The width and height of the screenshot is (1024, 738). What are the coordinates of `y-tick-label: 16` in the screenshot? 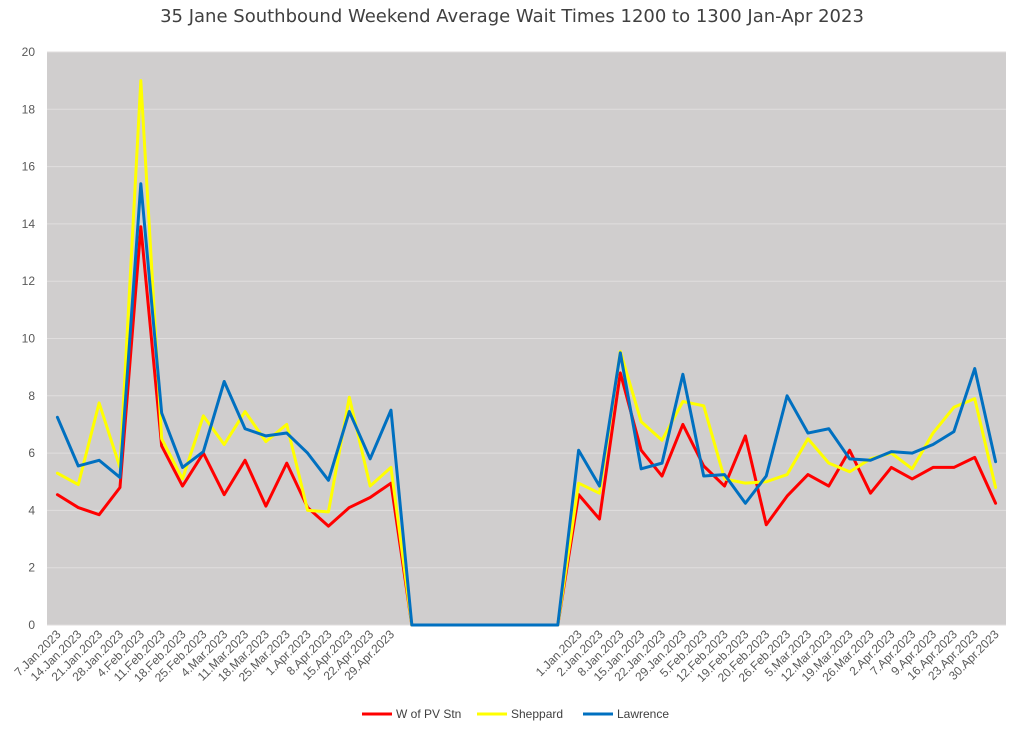 It's located at (29, 167).